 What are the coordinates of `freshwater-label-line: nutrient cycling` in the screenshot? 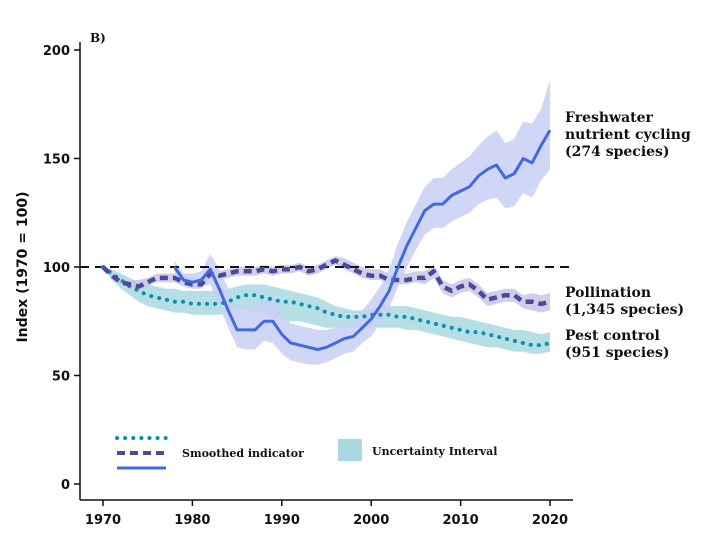 It's located at (628, 135).